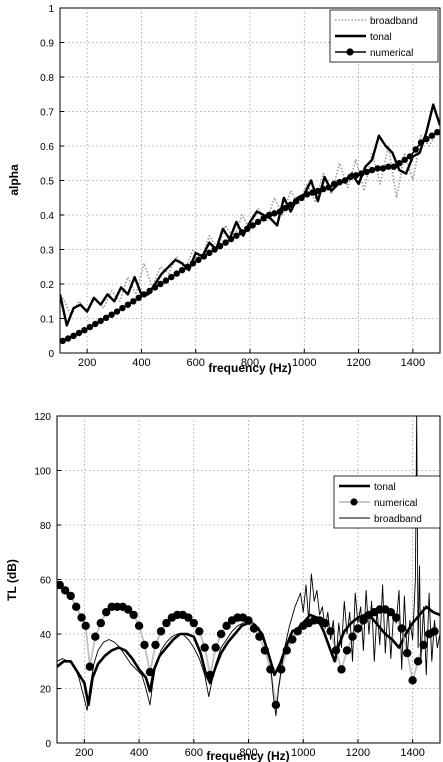 This screenshot has width=443, height=762. Describe the element at coordinates (381, 37) in the screenshot. I see `legend-label-tonal: tonal` at that location.